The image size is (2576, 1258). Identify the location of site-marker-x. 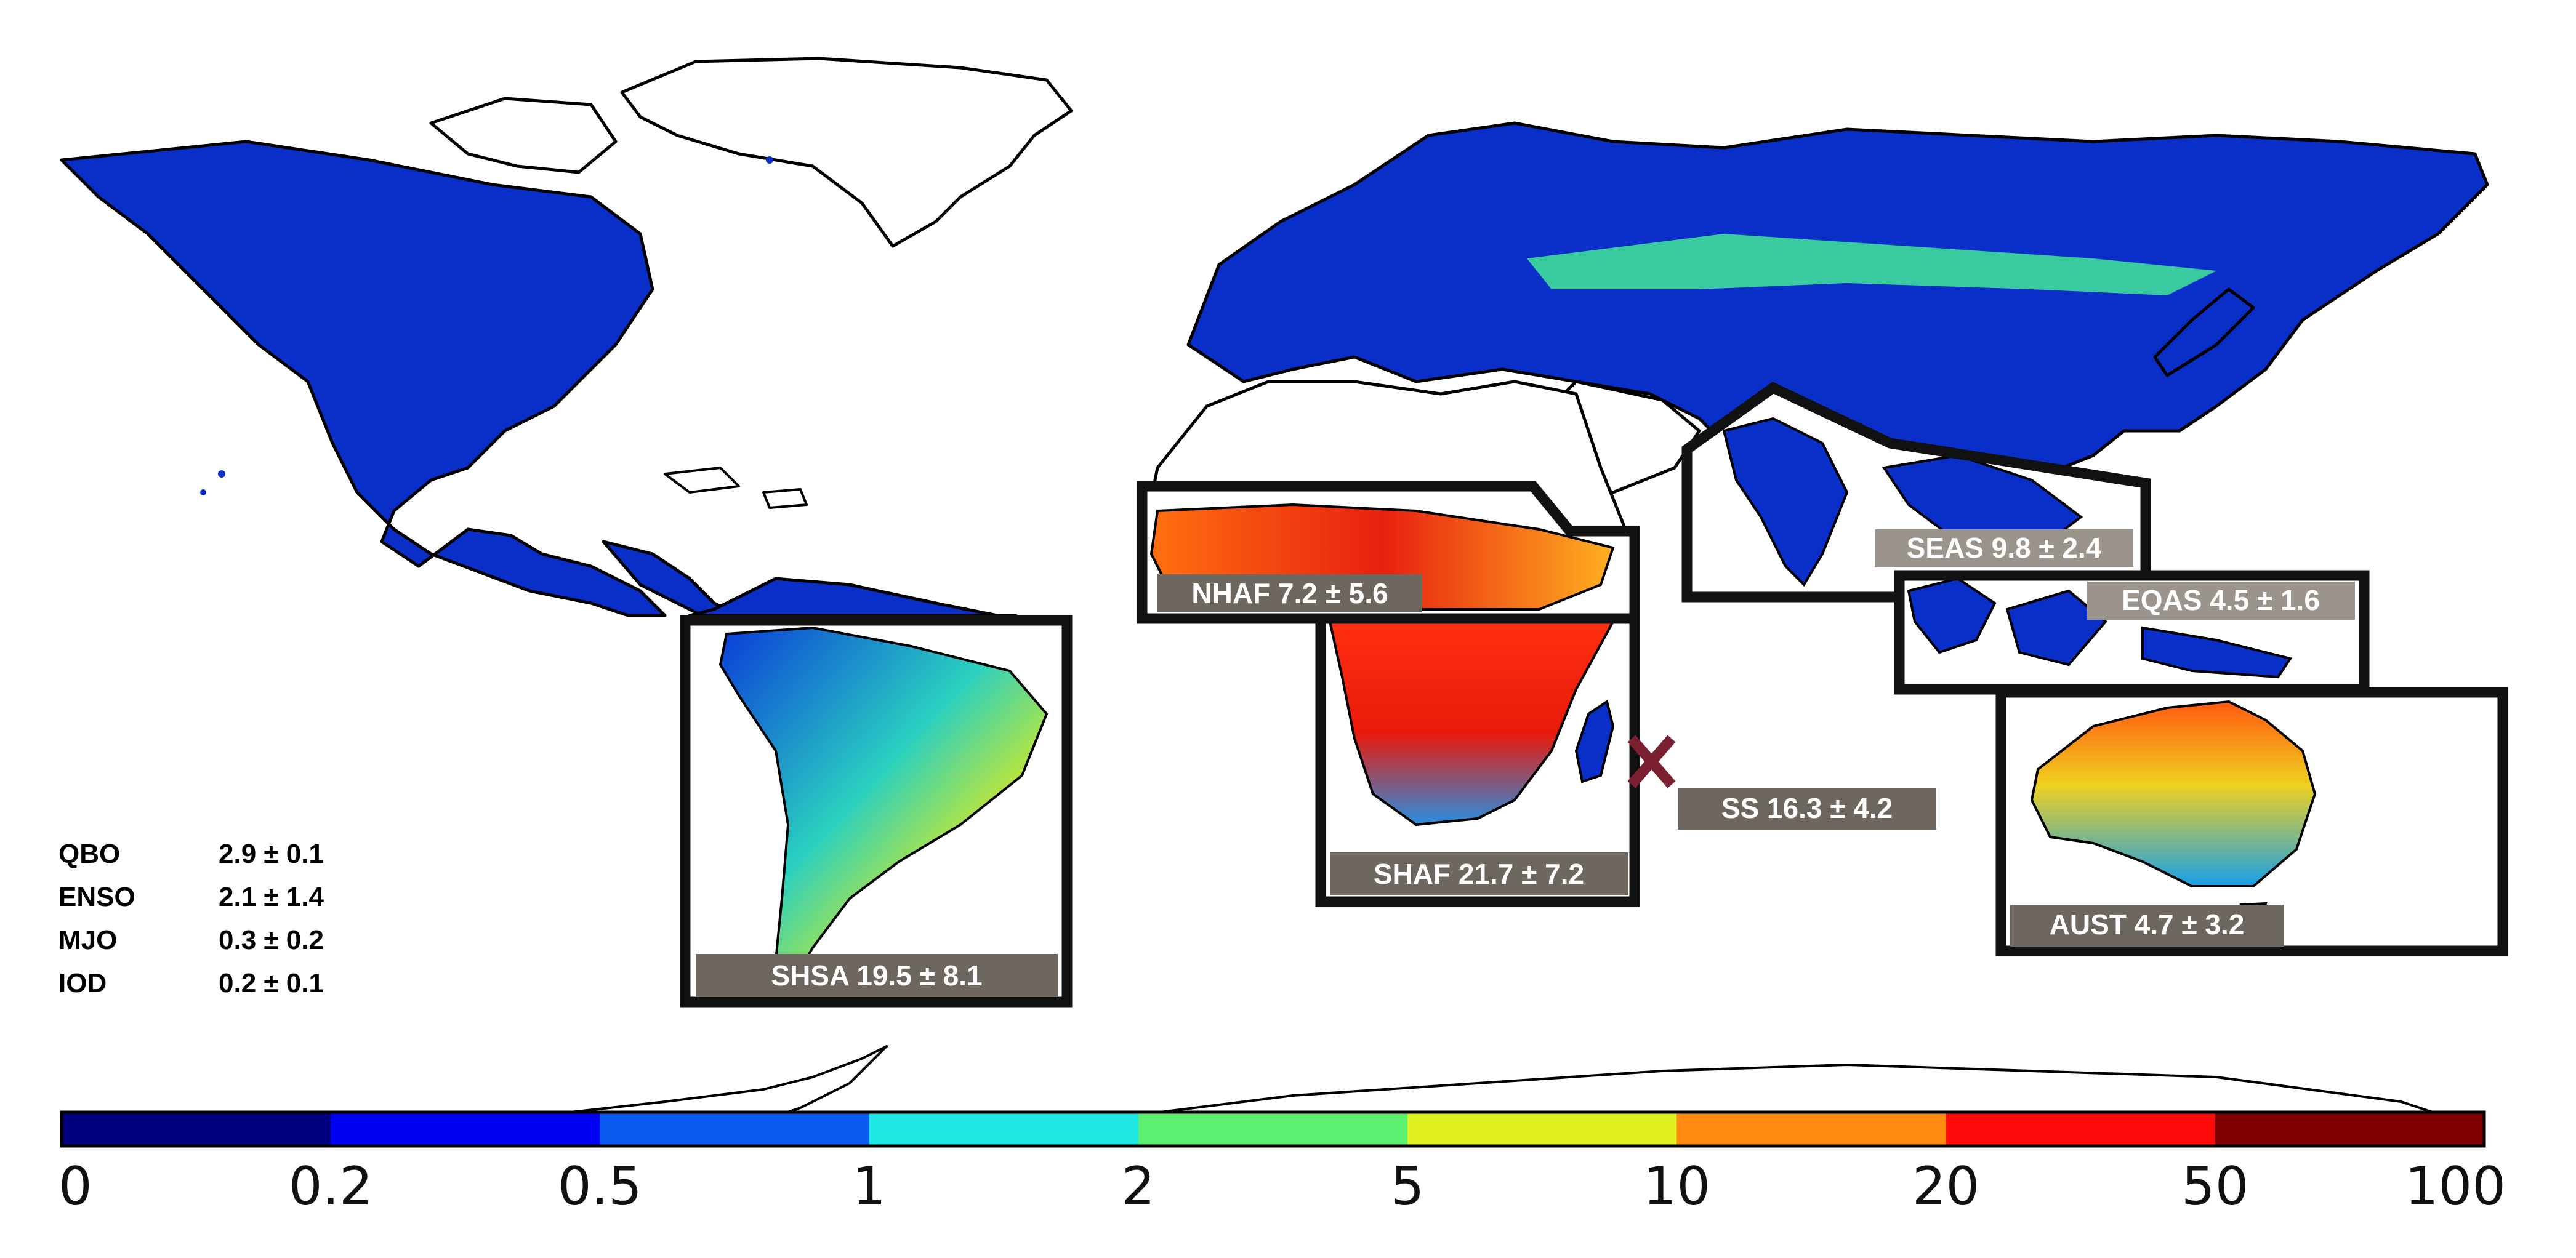
(1651, 762).